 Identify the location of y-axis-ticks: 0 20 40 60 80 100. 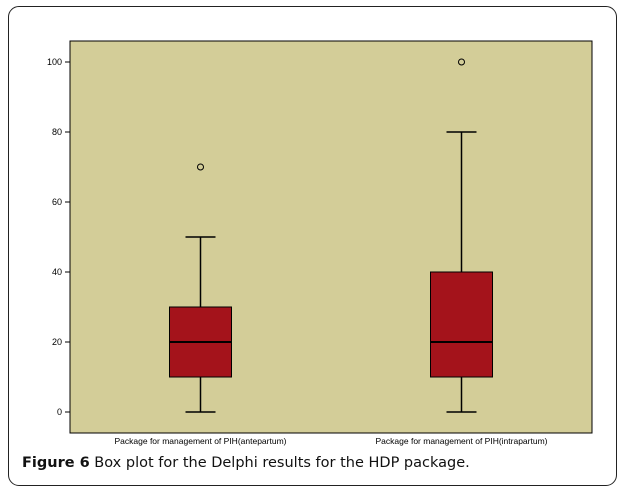
(58, 237).